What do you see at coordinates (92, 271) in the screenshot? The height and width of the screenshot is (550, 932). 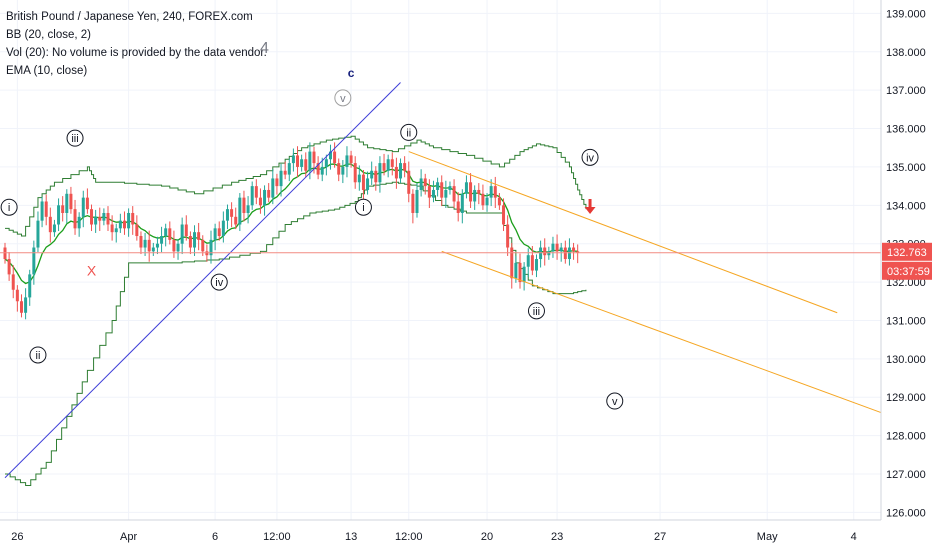 I see `wave-label: X` at bounding box center [92, 271].